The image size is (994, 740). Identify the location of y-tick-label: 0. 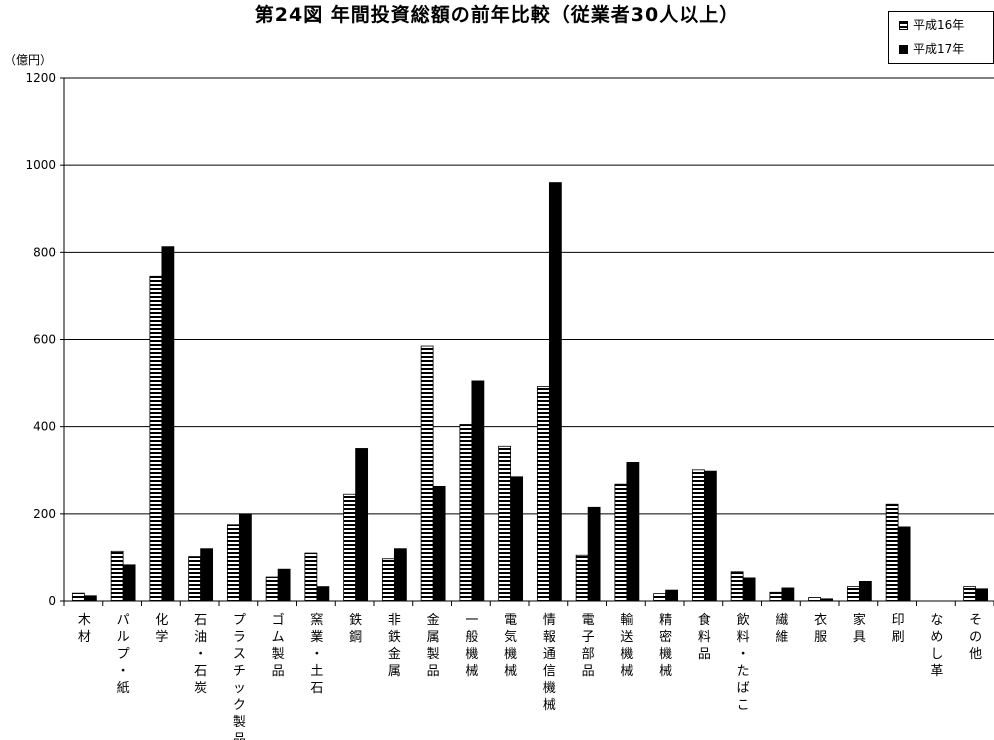
(52, 601).